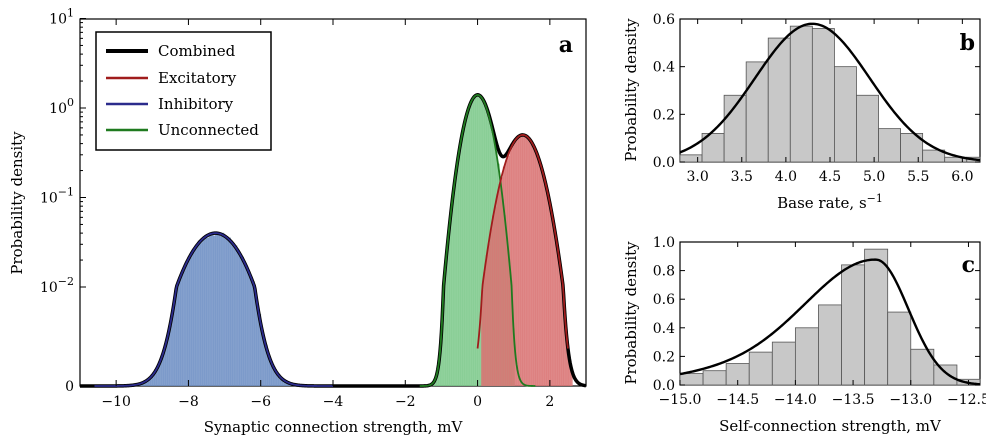 Image resolution: width=986 pixels, height=440 pixels. Describe the element at coordinates (830, 202) in the screenshot. I see `panel-b-x-label: Base rate, s−1` at that location.